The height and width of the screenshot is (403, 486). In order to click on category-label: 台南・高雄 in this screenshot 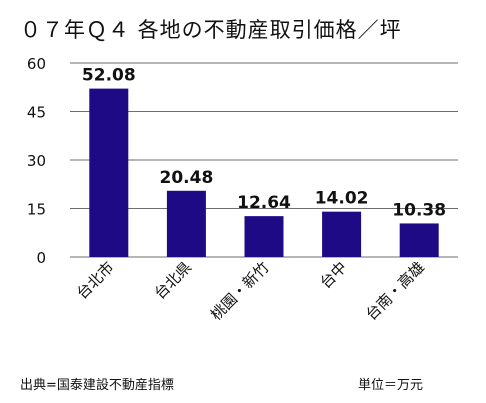, I will do `click(395, 291)`.